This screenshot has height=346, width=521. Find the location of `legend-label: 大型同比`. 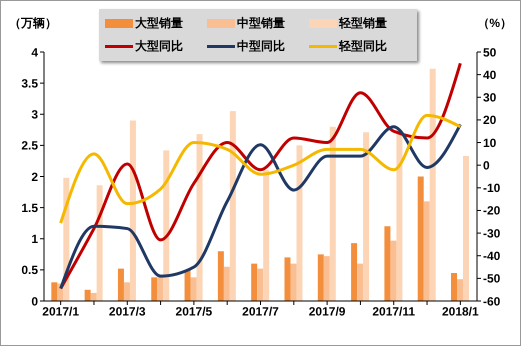

legend-label: 大型同比 is located at coordinates (159, 46).